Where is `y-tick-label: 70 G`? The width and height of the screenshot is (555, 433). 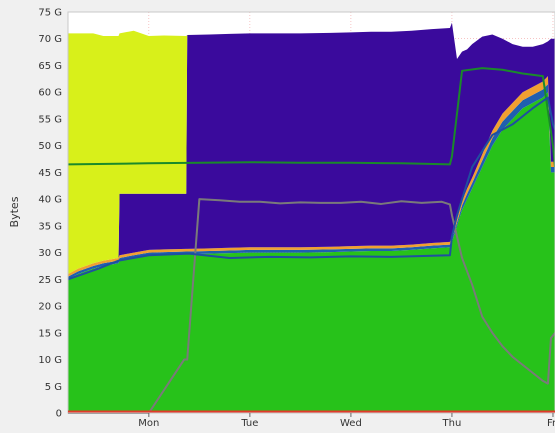
y-tick-label: 70 G is located at coordinates (50, 39).